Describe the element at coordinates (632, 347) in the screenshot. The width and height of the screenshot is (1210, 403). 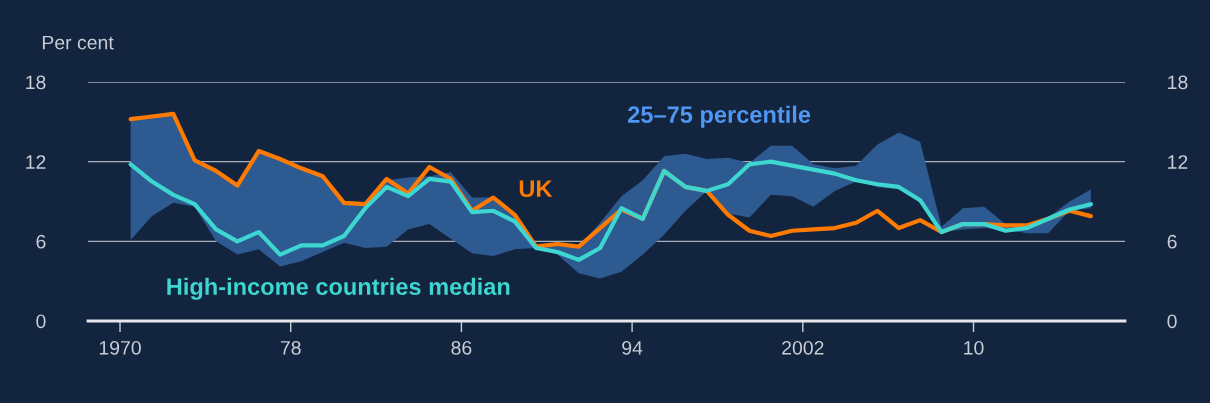
I see `x-tick-label: 94` at that location.